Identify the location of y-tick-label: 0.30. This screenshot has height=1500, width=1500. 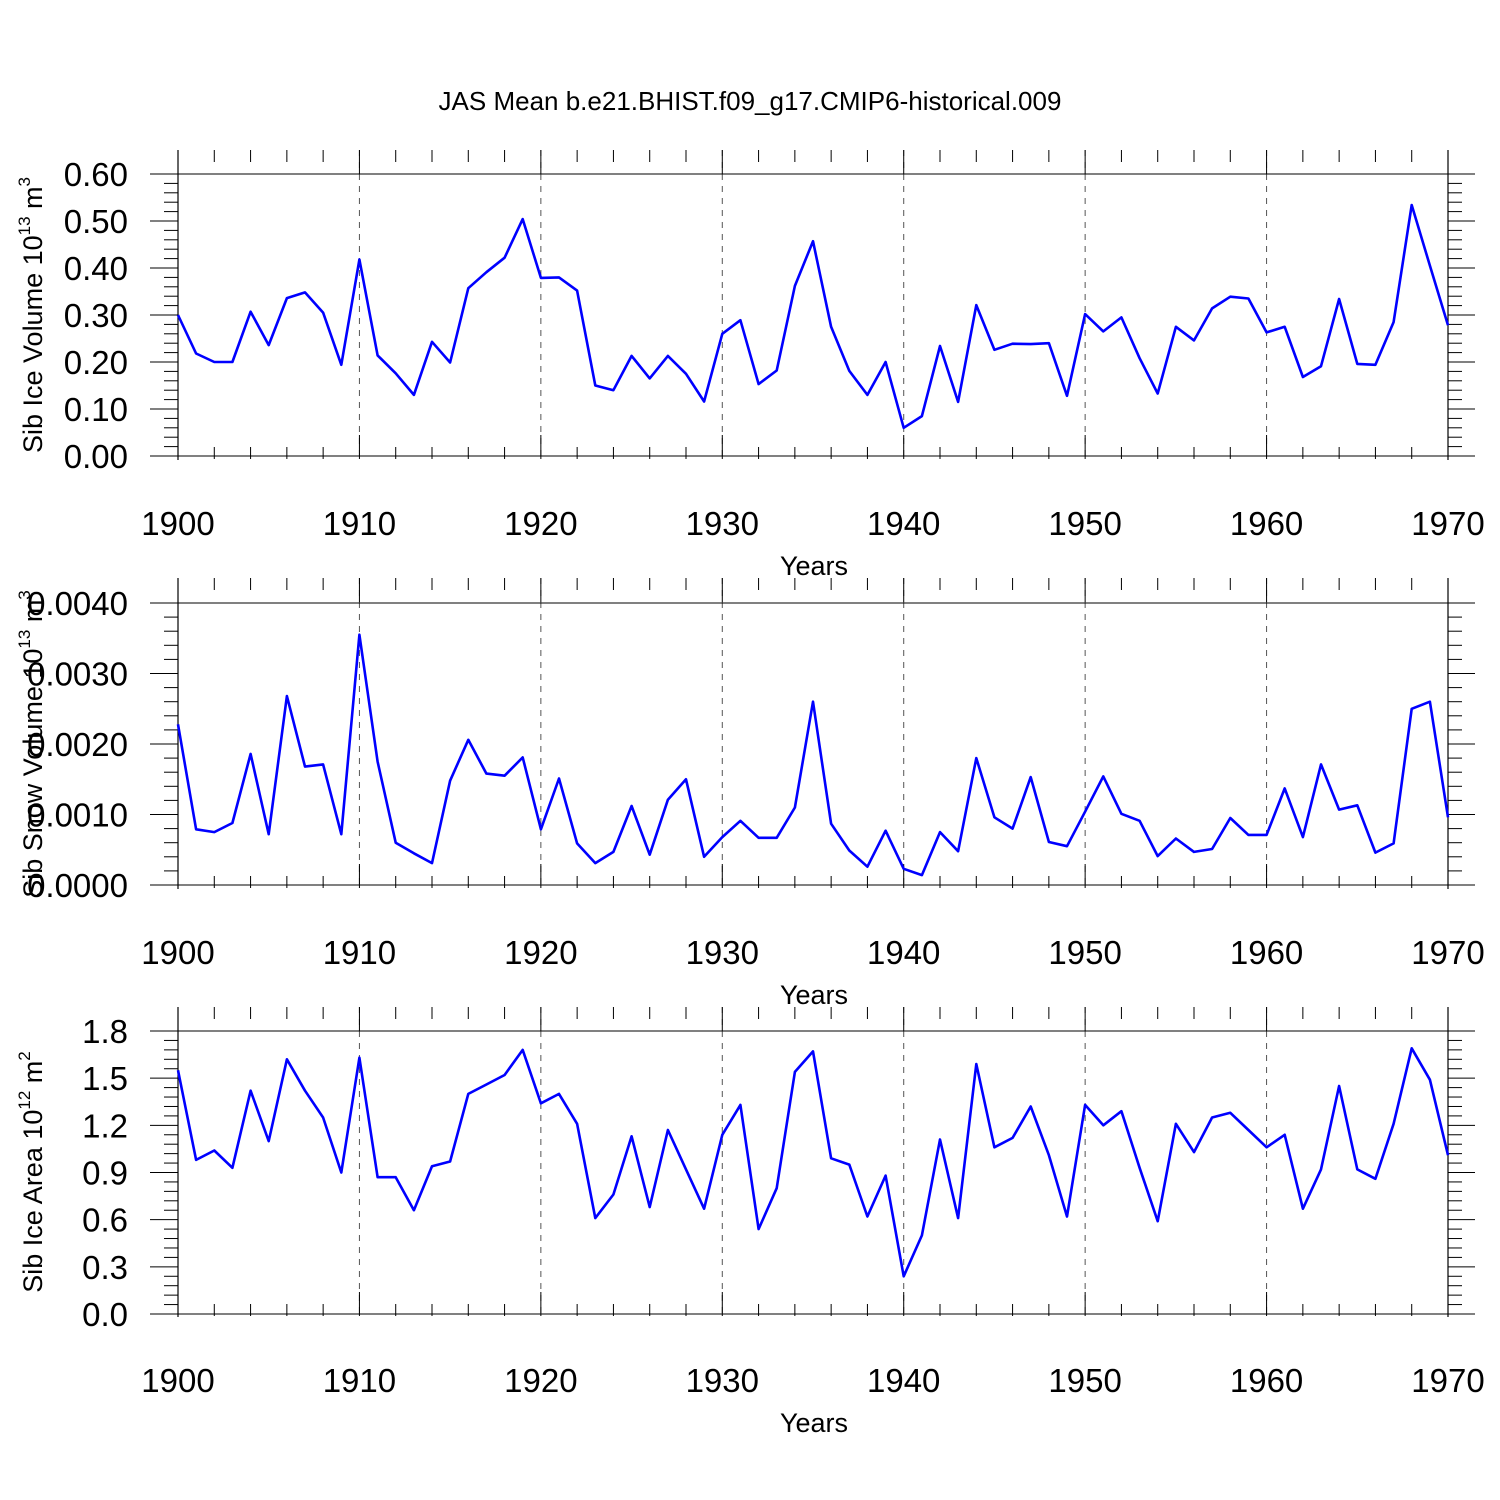
(96, 315).